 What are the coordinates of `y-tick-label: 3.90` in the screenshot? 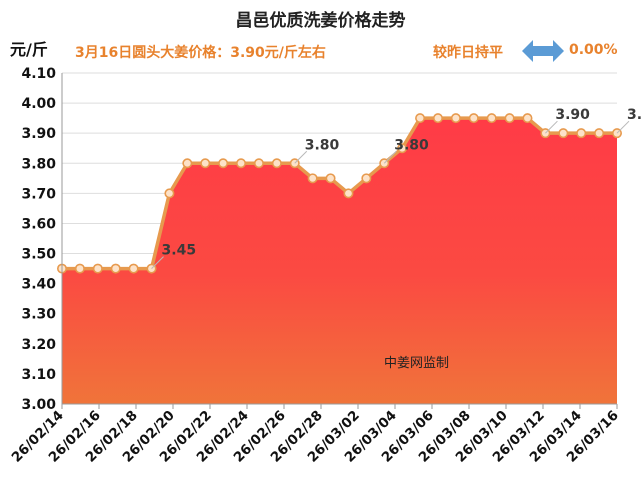 It's located at (38, 134).